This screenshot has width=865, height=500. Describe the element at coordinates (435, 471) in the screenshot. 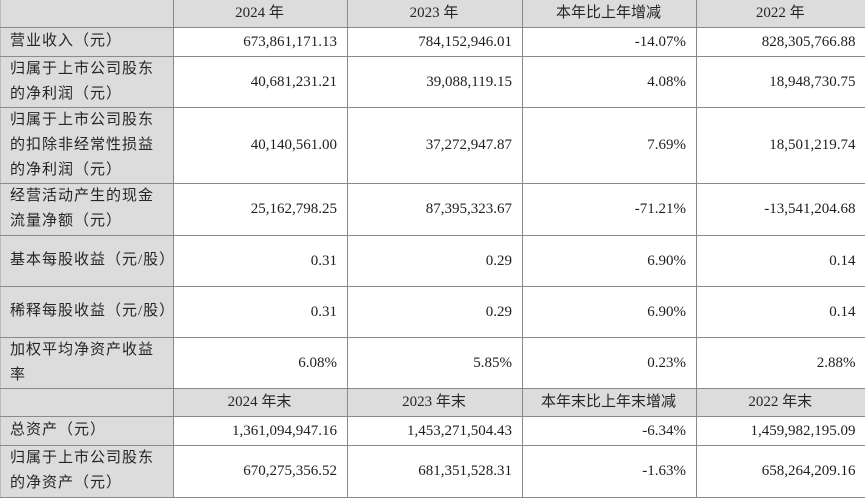

I see `cell-2023: 681,351,528.31` at that location.